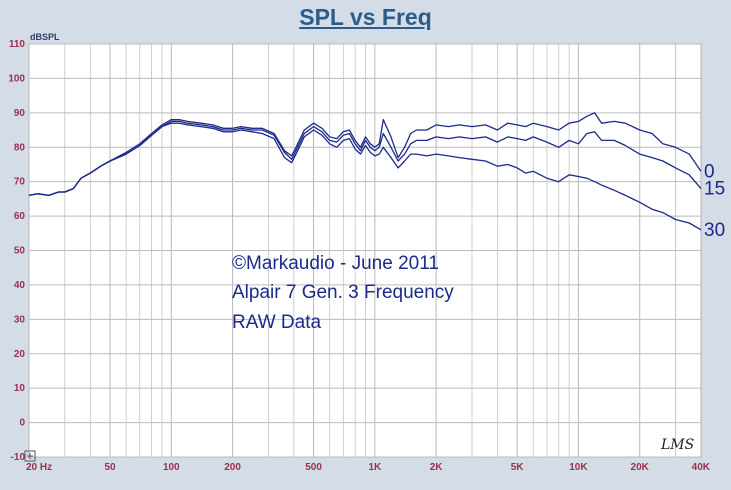  I want to click on x-tick-label: 200, so click(232, 467).